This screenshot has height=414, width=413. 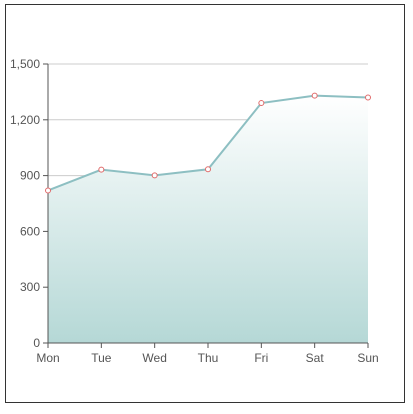 I want to click on x-tick-label: Thu, so click(x=208, y=358).